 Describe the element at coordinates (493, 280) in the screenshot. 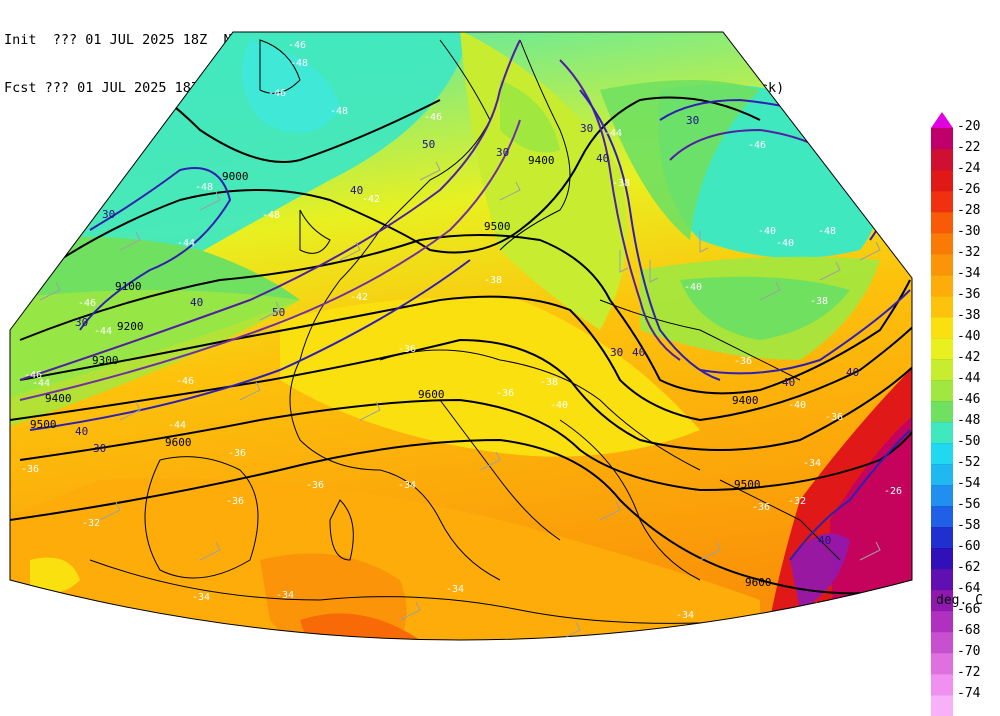

I see `temp-label: -38` at that location.